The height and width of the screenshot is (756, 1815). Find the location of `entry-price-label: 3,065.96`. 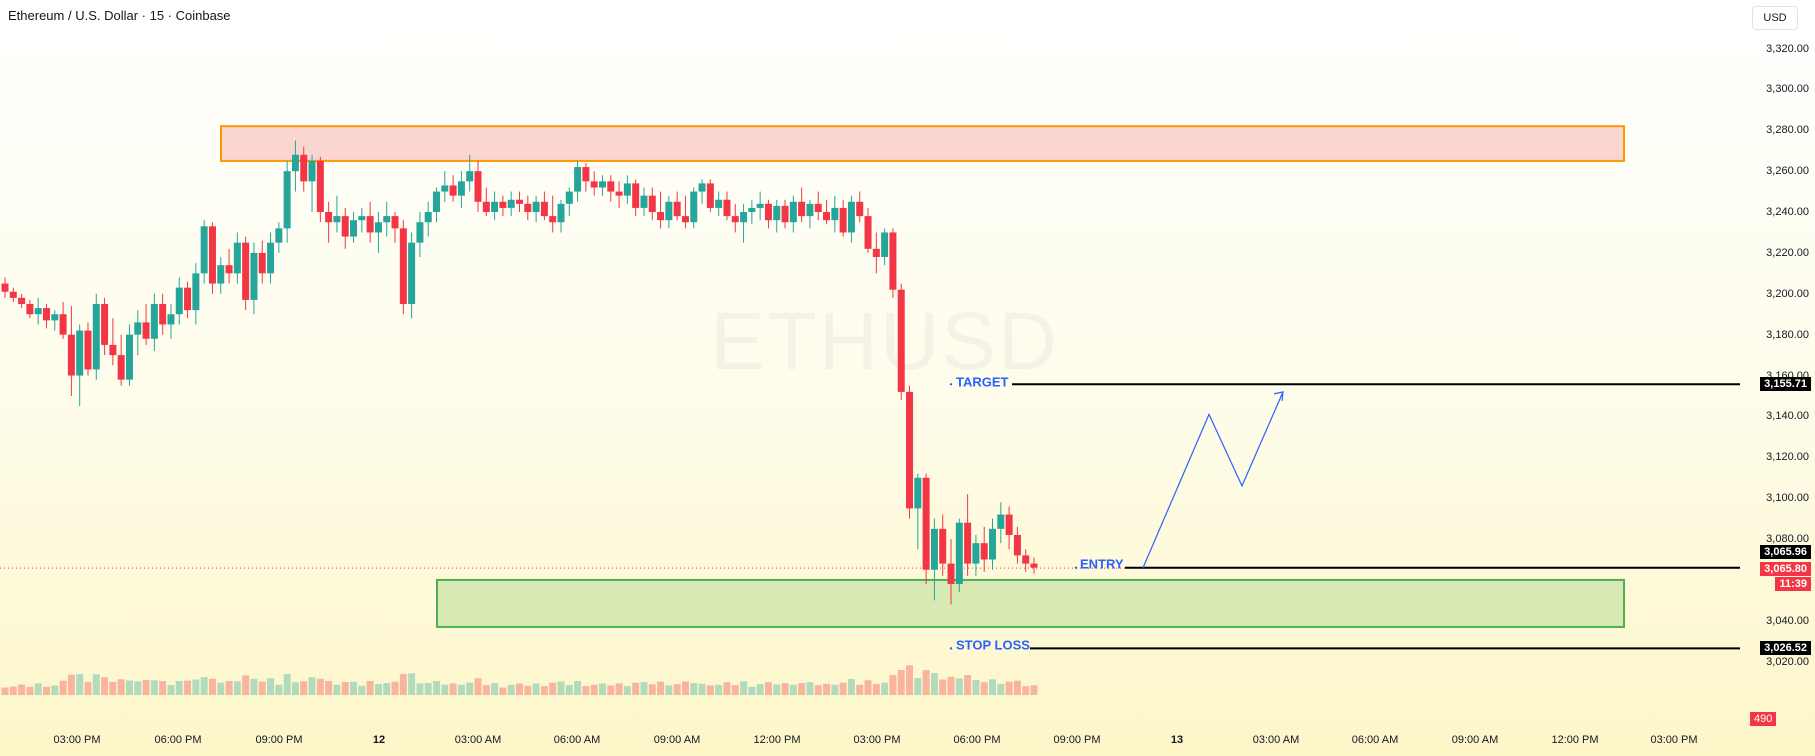

entry-price-label: 3,065.96 is located at coordinates (1785, 551).